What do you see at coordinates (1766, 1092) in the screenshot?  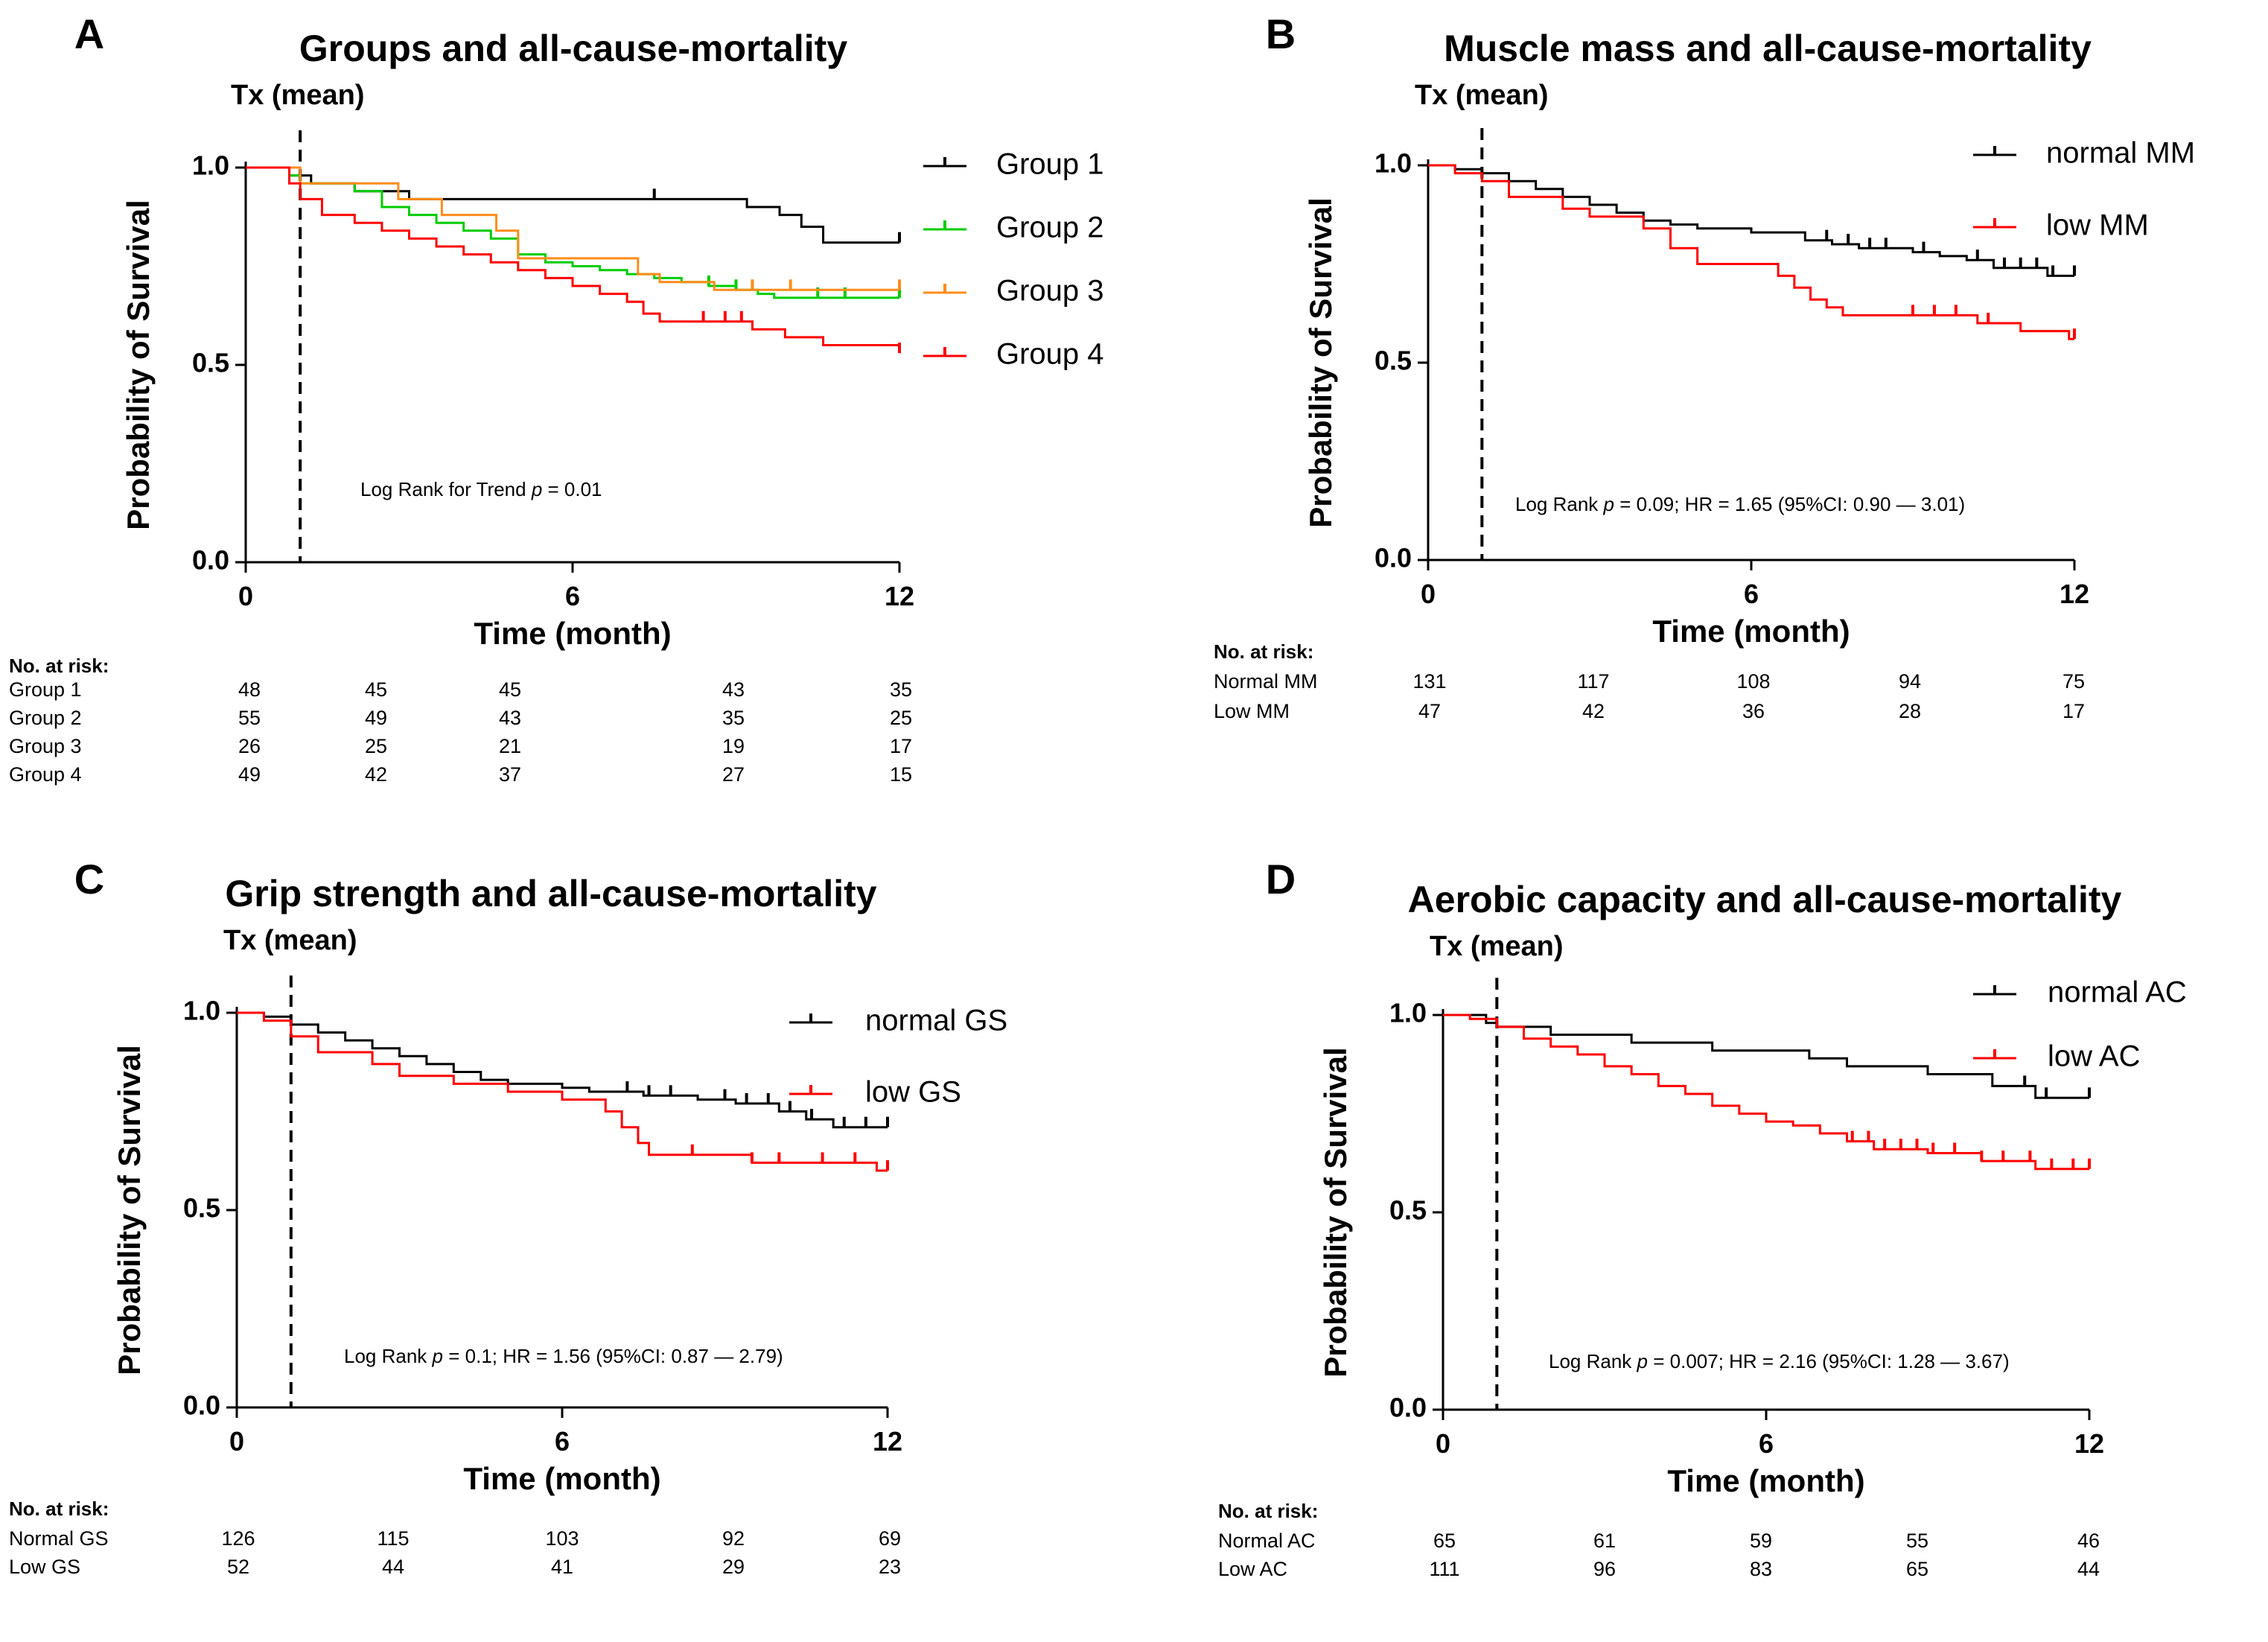 I see `survival-curve-low-ac` at bounding box center [1766, 1092].